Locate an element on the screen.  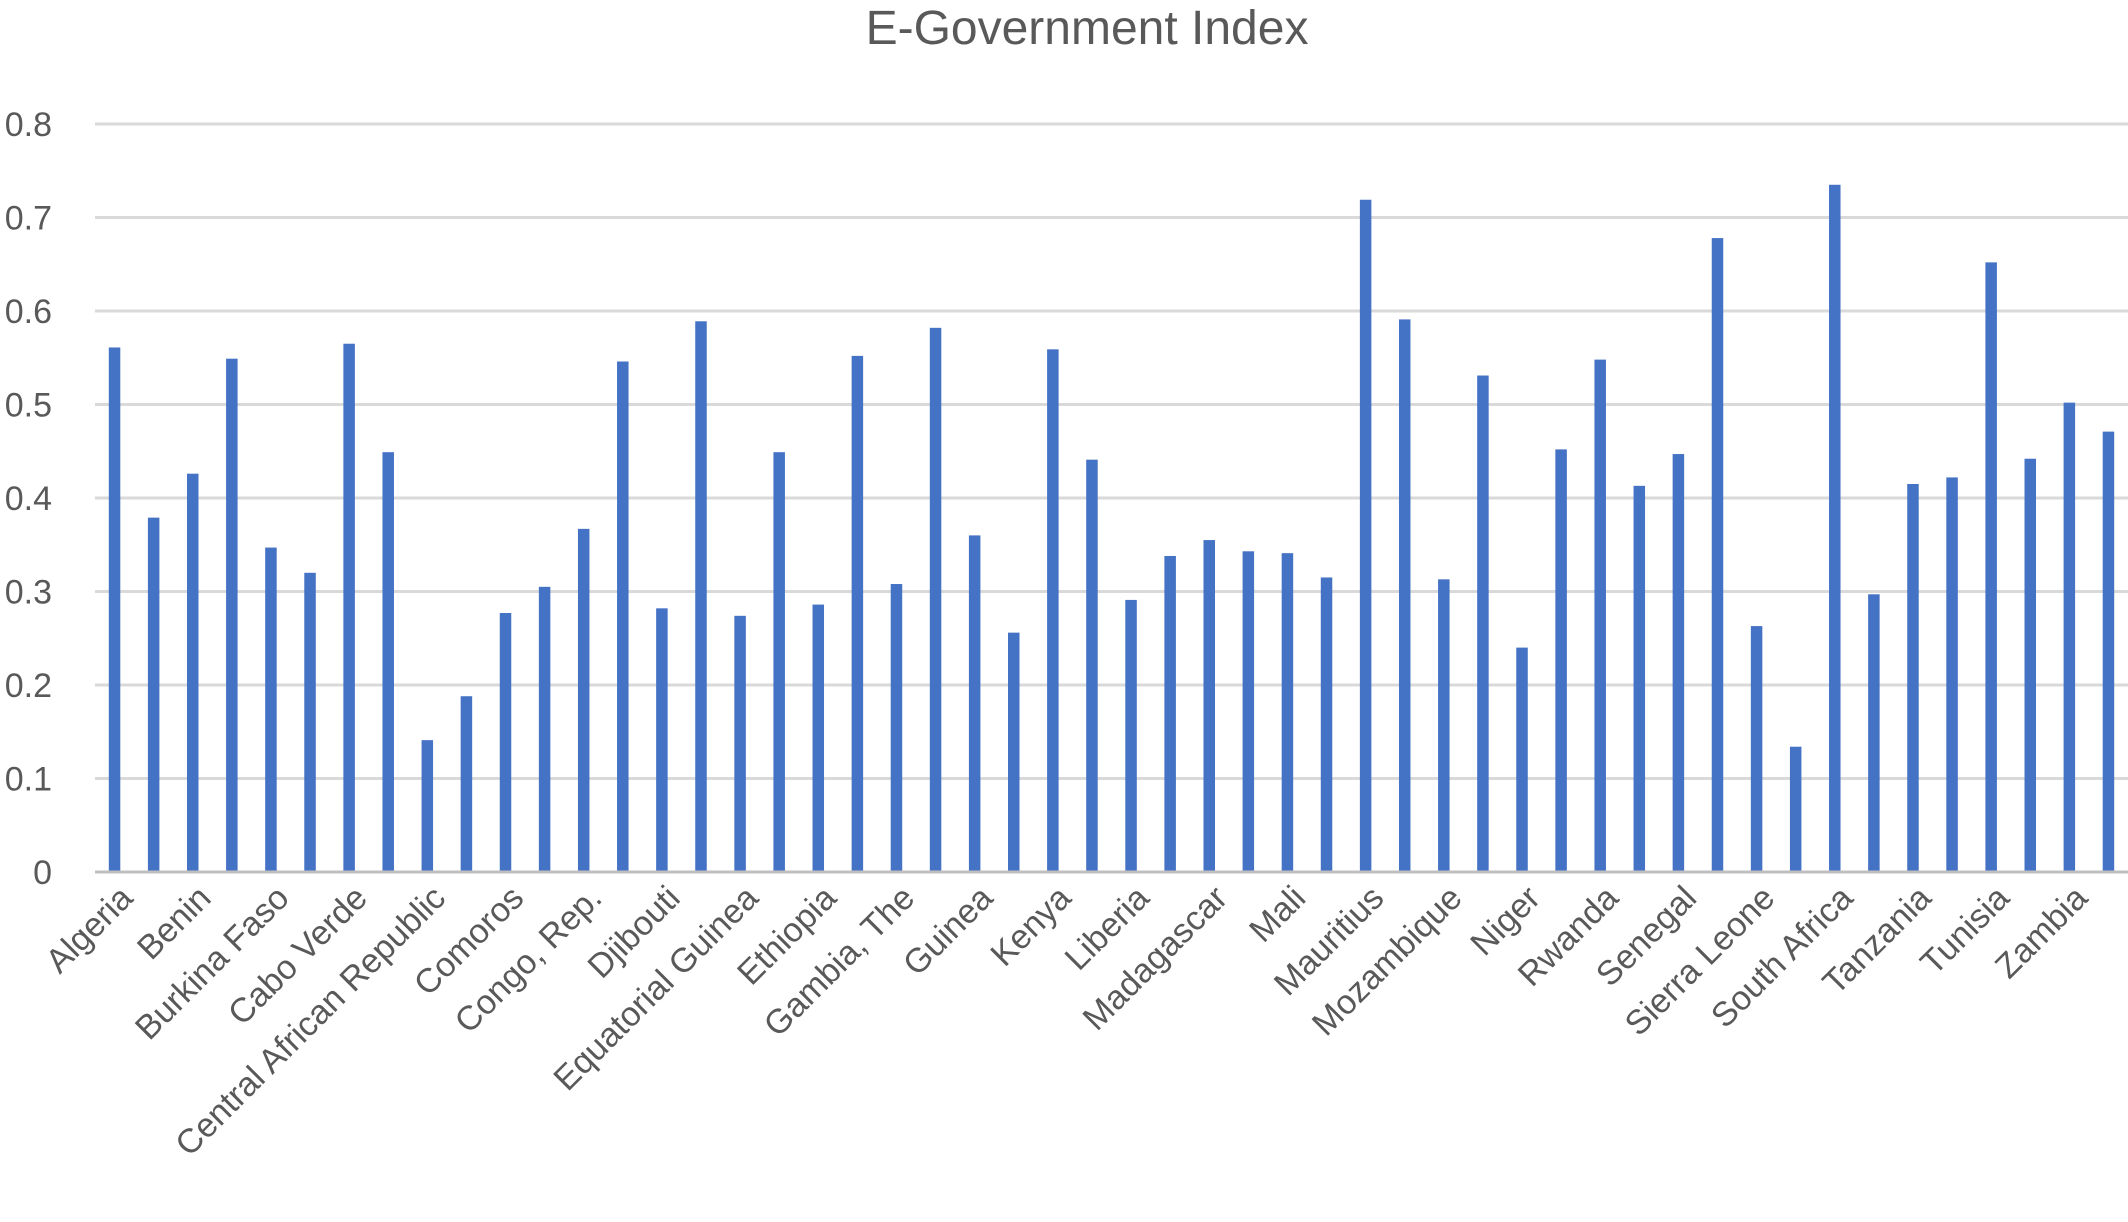
y-tick-label: 0.3 is located at coordinates (28, 593).